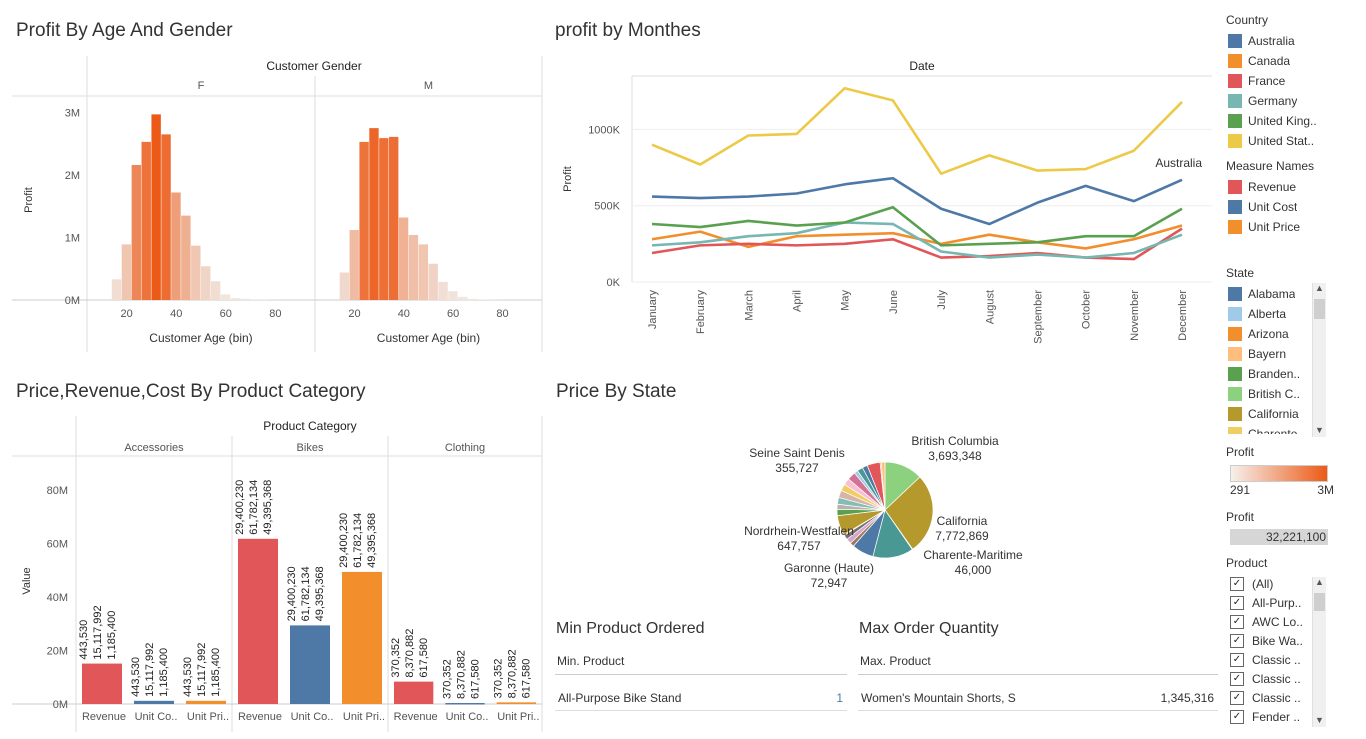 This screenshot has height=739, width=1366. I want to click on y-tick-label: 500K, so click(607, 207).